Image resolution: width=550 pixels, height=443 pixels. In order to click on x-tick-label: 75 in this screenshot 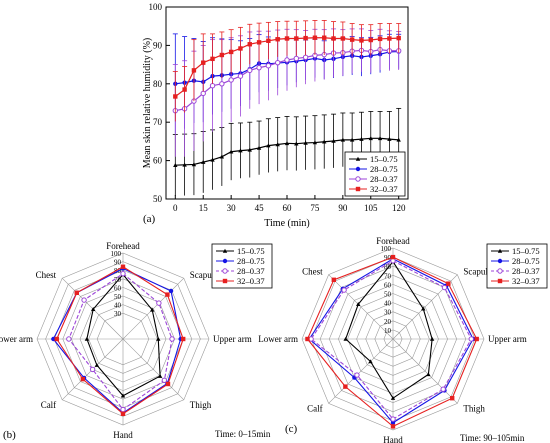, I will do `click(315, 208)`.